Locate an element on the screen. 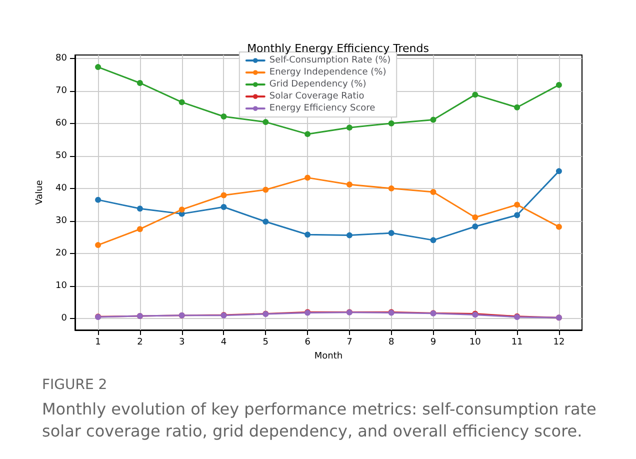 This screenshot has height=459, width=636. legend-label: Grid Dependency (%) is located at coordinates (317, 85).